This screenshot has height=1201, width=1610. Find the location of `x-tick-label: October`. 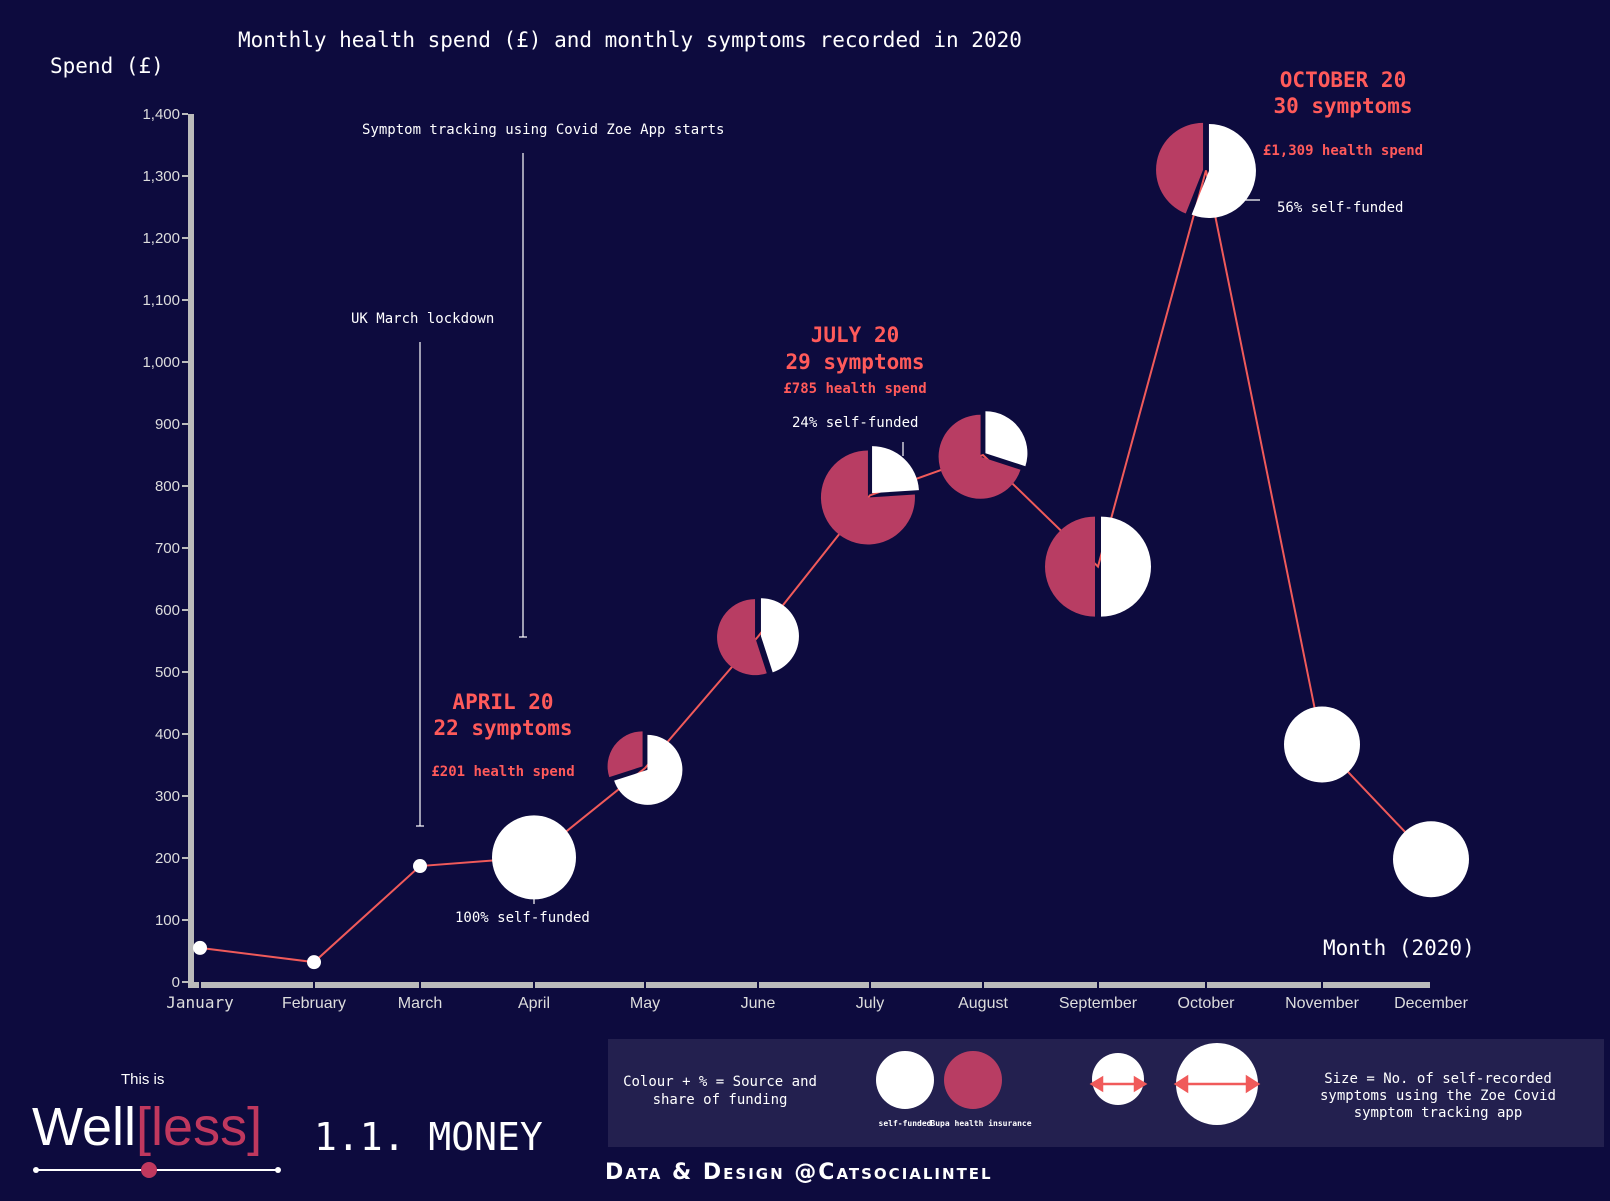

x-tick-label: October is located at coordinates (1207, 1003).